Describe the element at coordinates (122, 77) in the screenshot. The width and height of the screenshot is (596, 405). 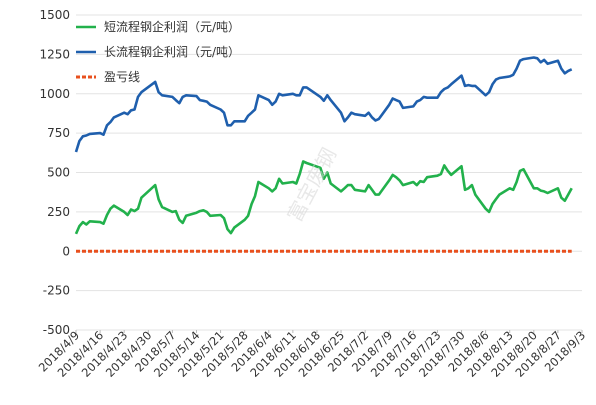
I see `legend-label-2: 盈亏线` at that location.